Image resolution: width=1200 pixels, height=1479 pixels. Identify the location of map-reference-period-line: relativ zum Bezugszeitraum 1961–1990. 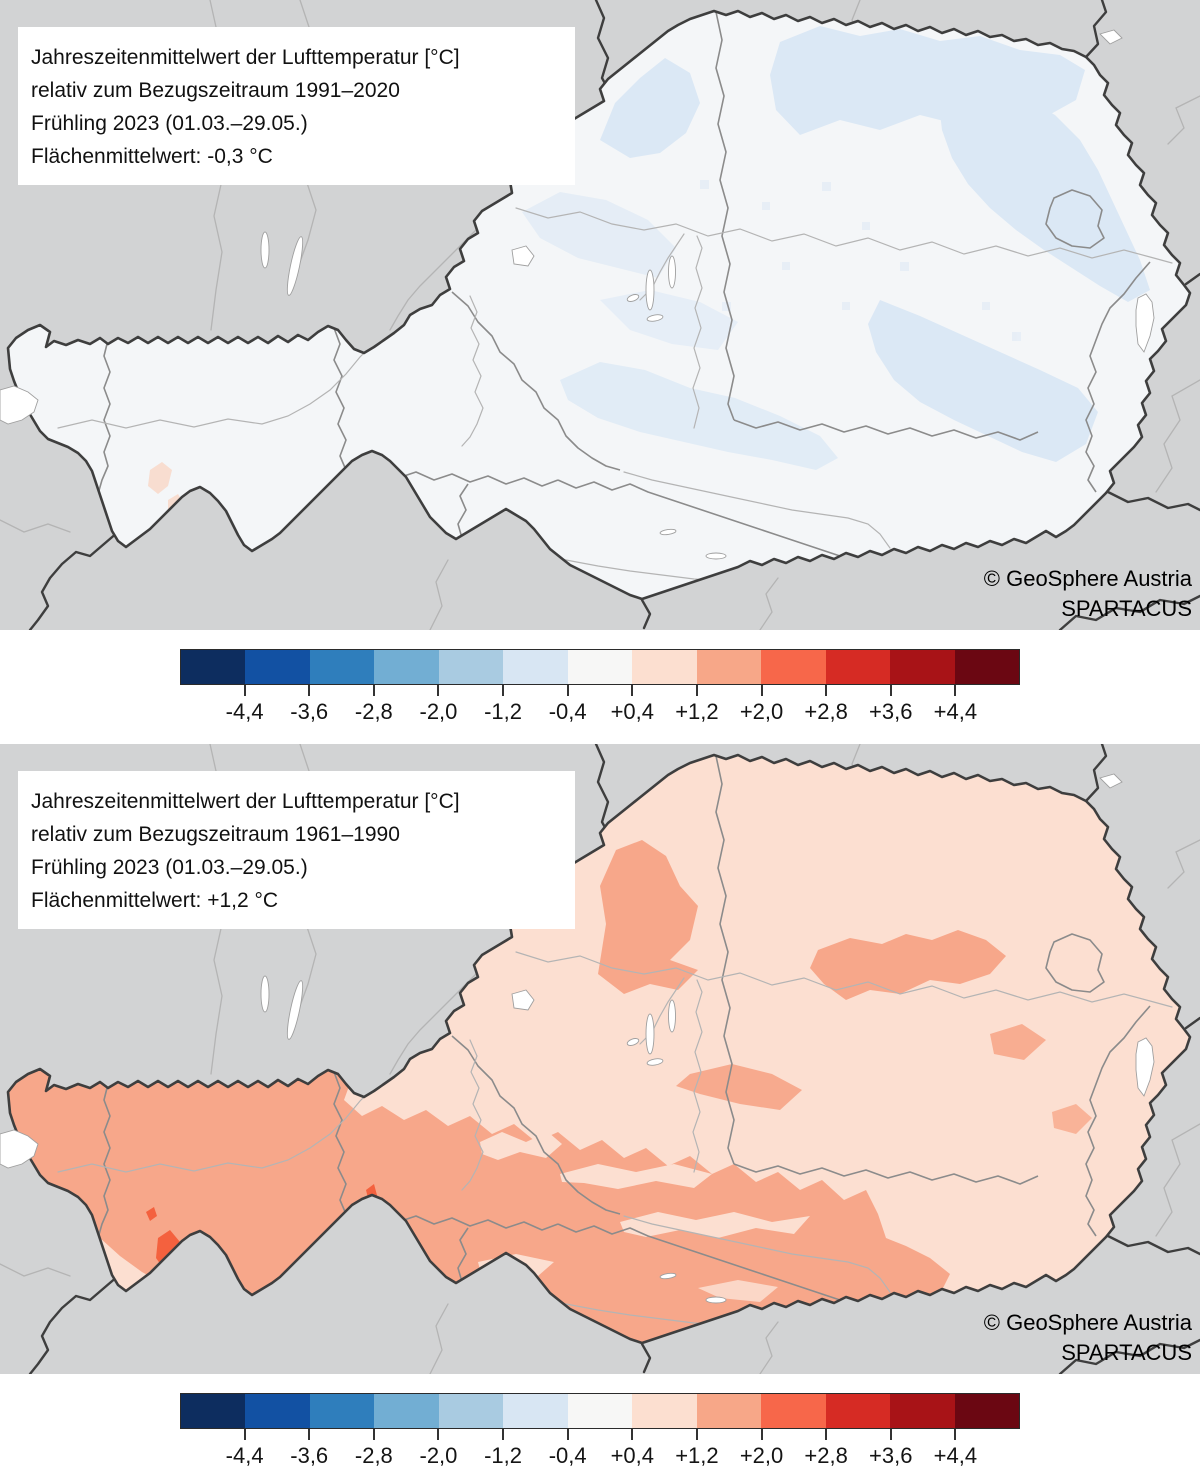
(215, 834).